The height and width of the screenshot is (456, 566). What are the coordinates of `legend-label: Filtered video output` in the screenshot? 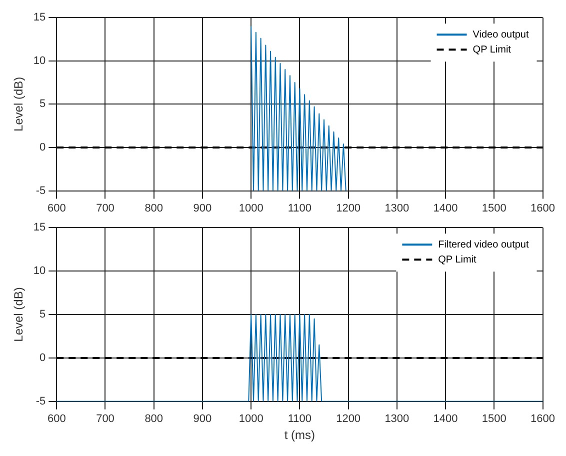 It's located at (483, 244).